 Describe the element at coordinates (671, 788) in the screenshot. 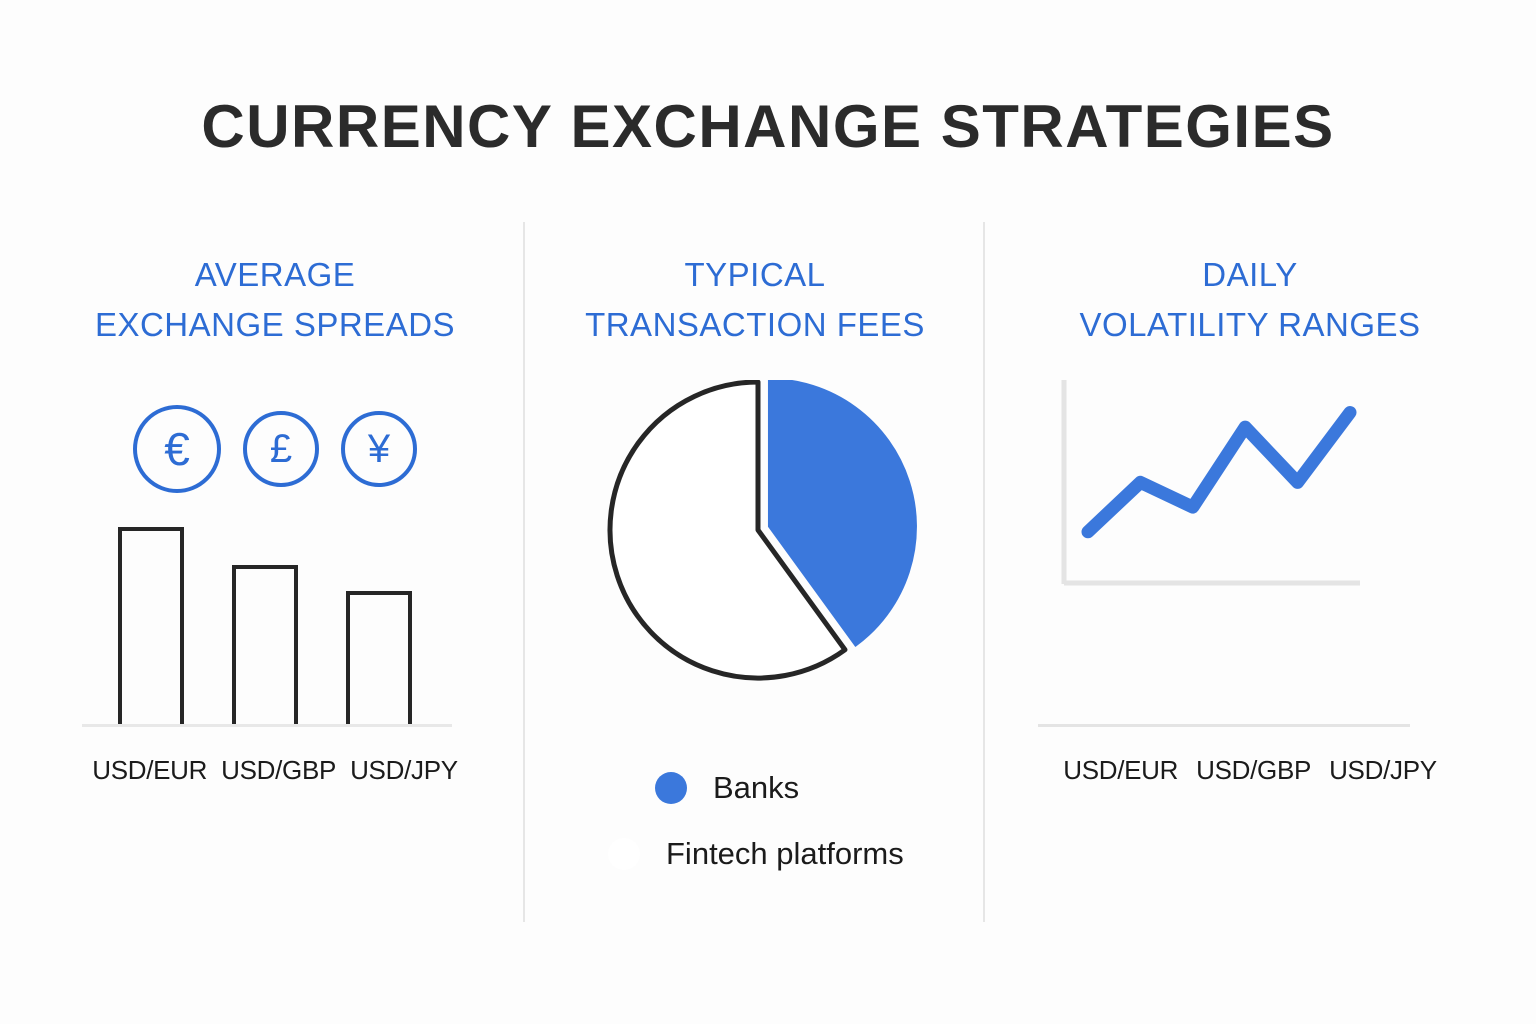

I see `legend-dot-banks-icon` at that location.